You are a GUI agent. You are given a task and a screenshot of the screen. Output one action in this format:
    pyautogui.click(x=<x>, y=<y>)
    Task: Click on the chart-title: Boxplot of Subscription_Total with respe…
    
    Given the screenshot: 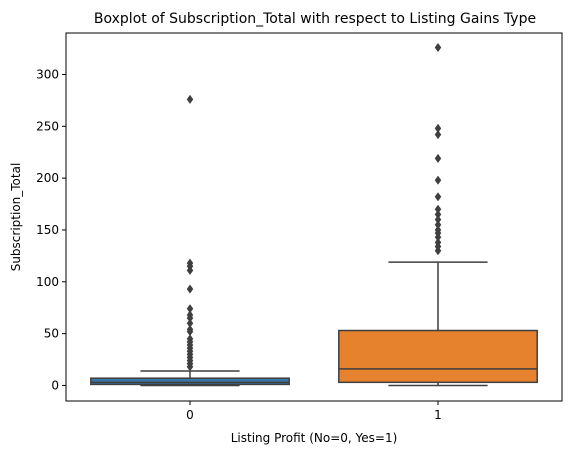 What is the action you would take?
    pyautogui.click(x=315, y=19)
    